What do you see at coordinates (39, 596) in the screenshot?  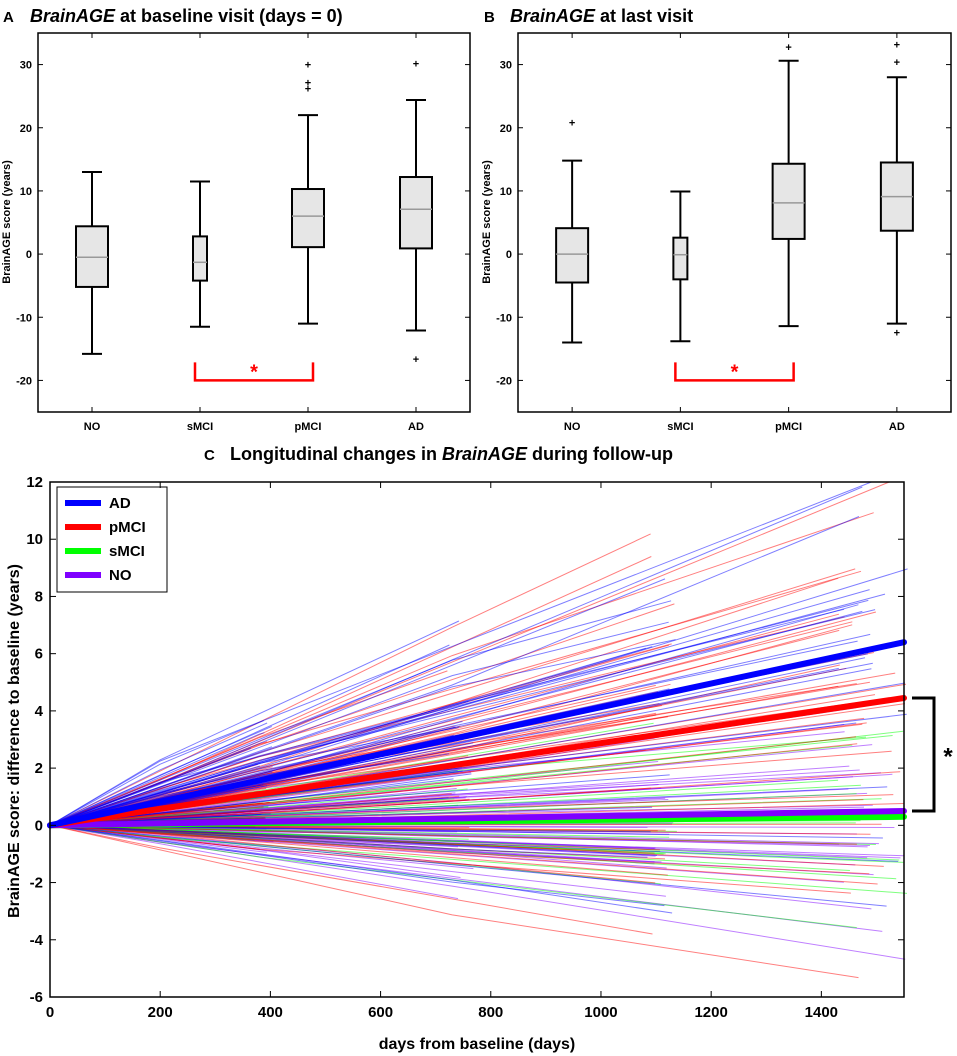 I see `y-tick-label: 8` at bounding box center [39, 596].